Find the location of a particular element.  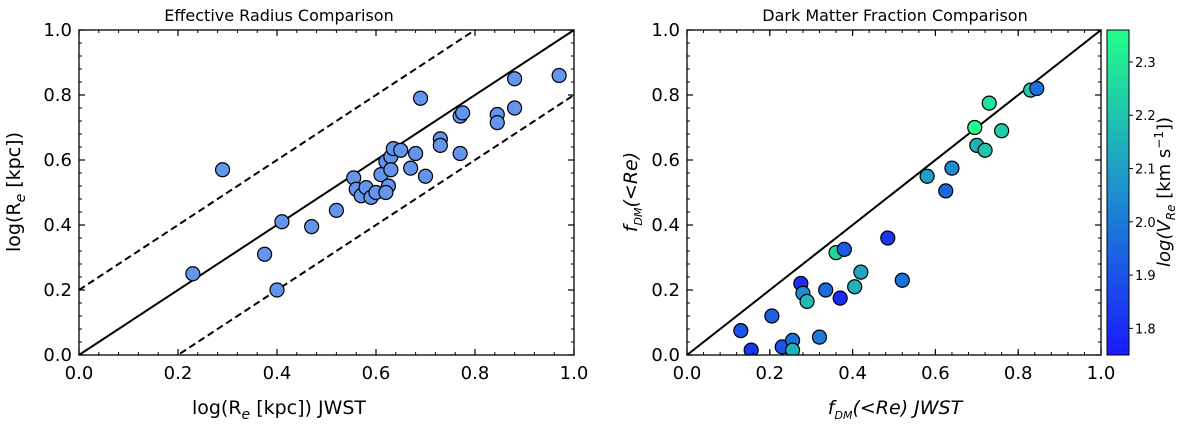

right-chart-title: Dark Matter Fraction Comparison is located at coordinates (894, 15).